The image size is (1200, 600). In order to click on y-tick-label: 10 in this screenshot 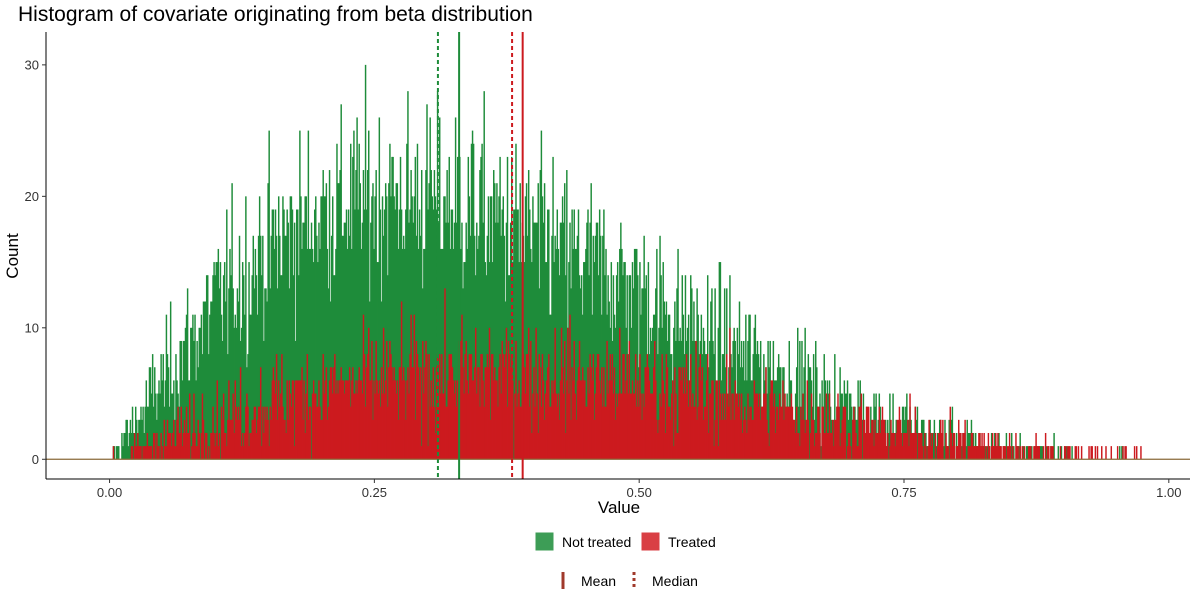, I will do `click(32, 327)`.